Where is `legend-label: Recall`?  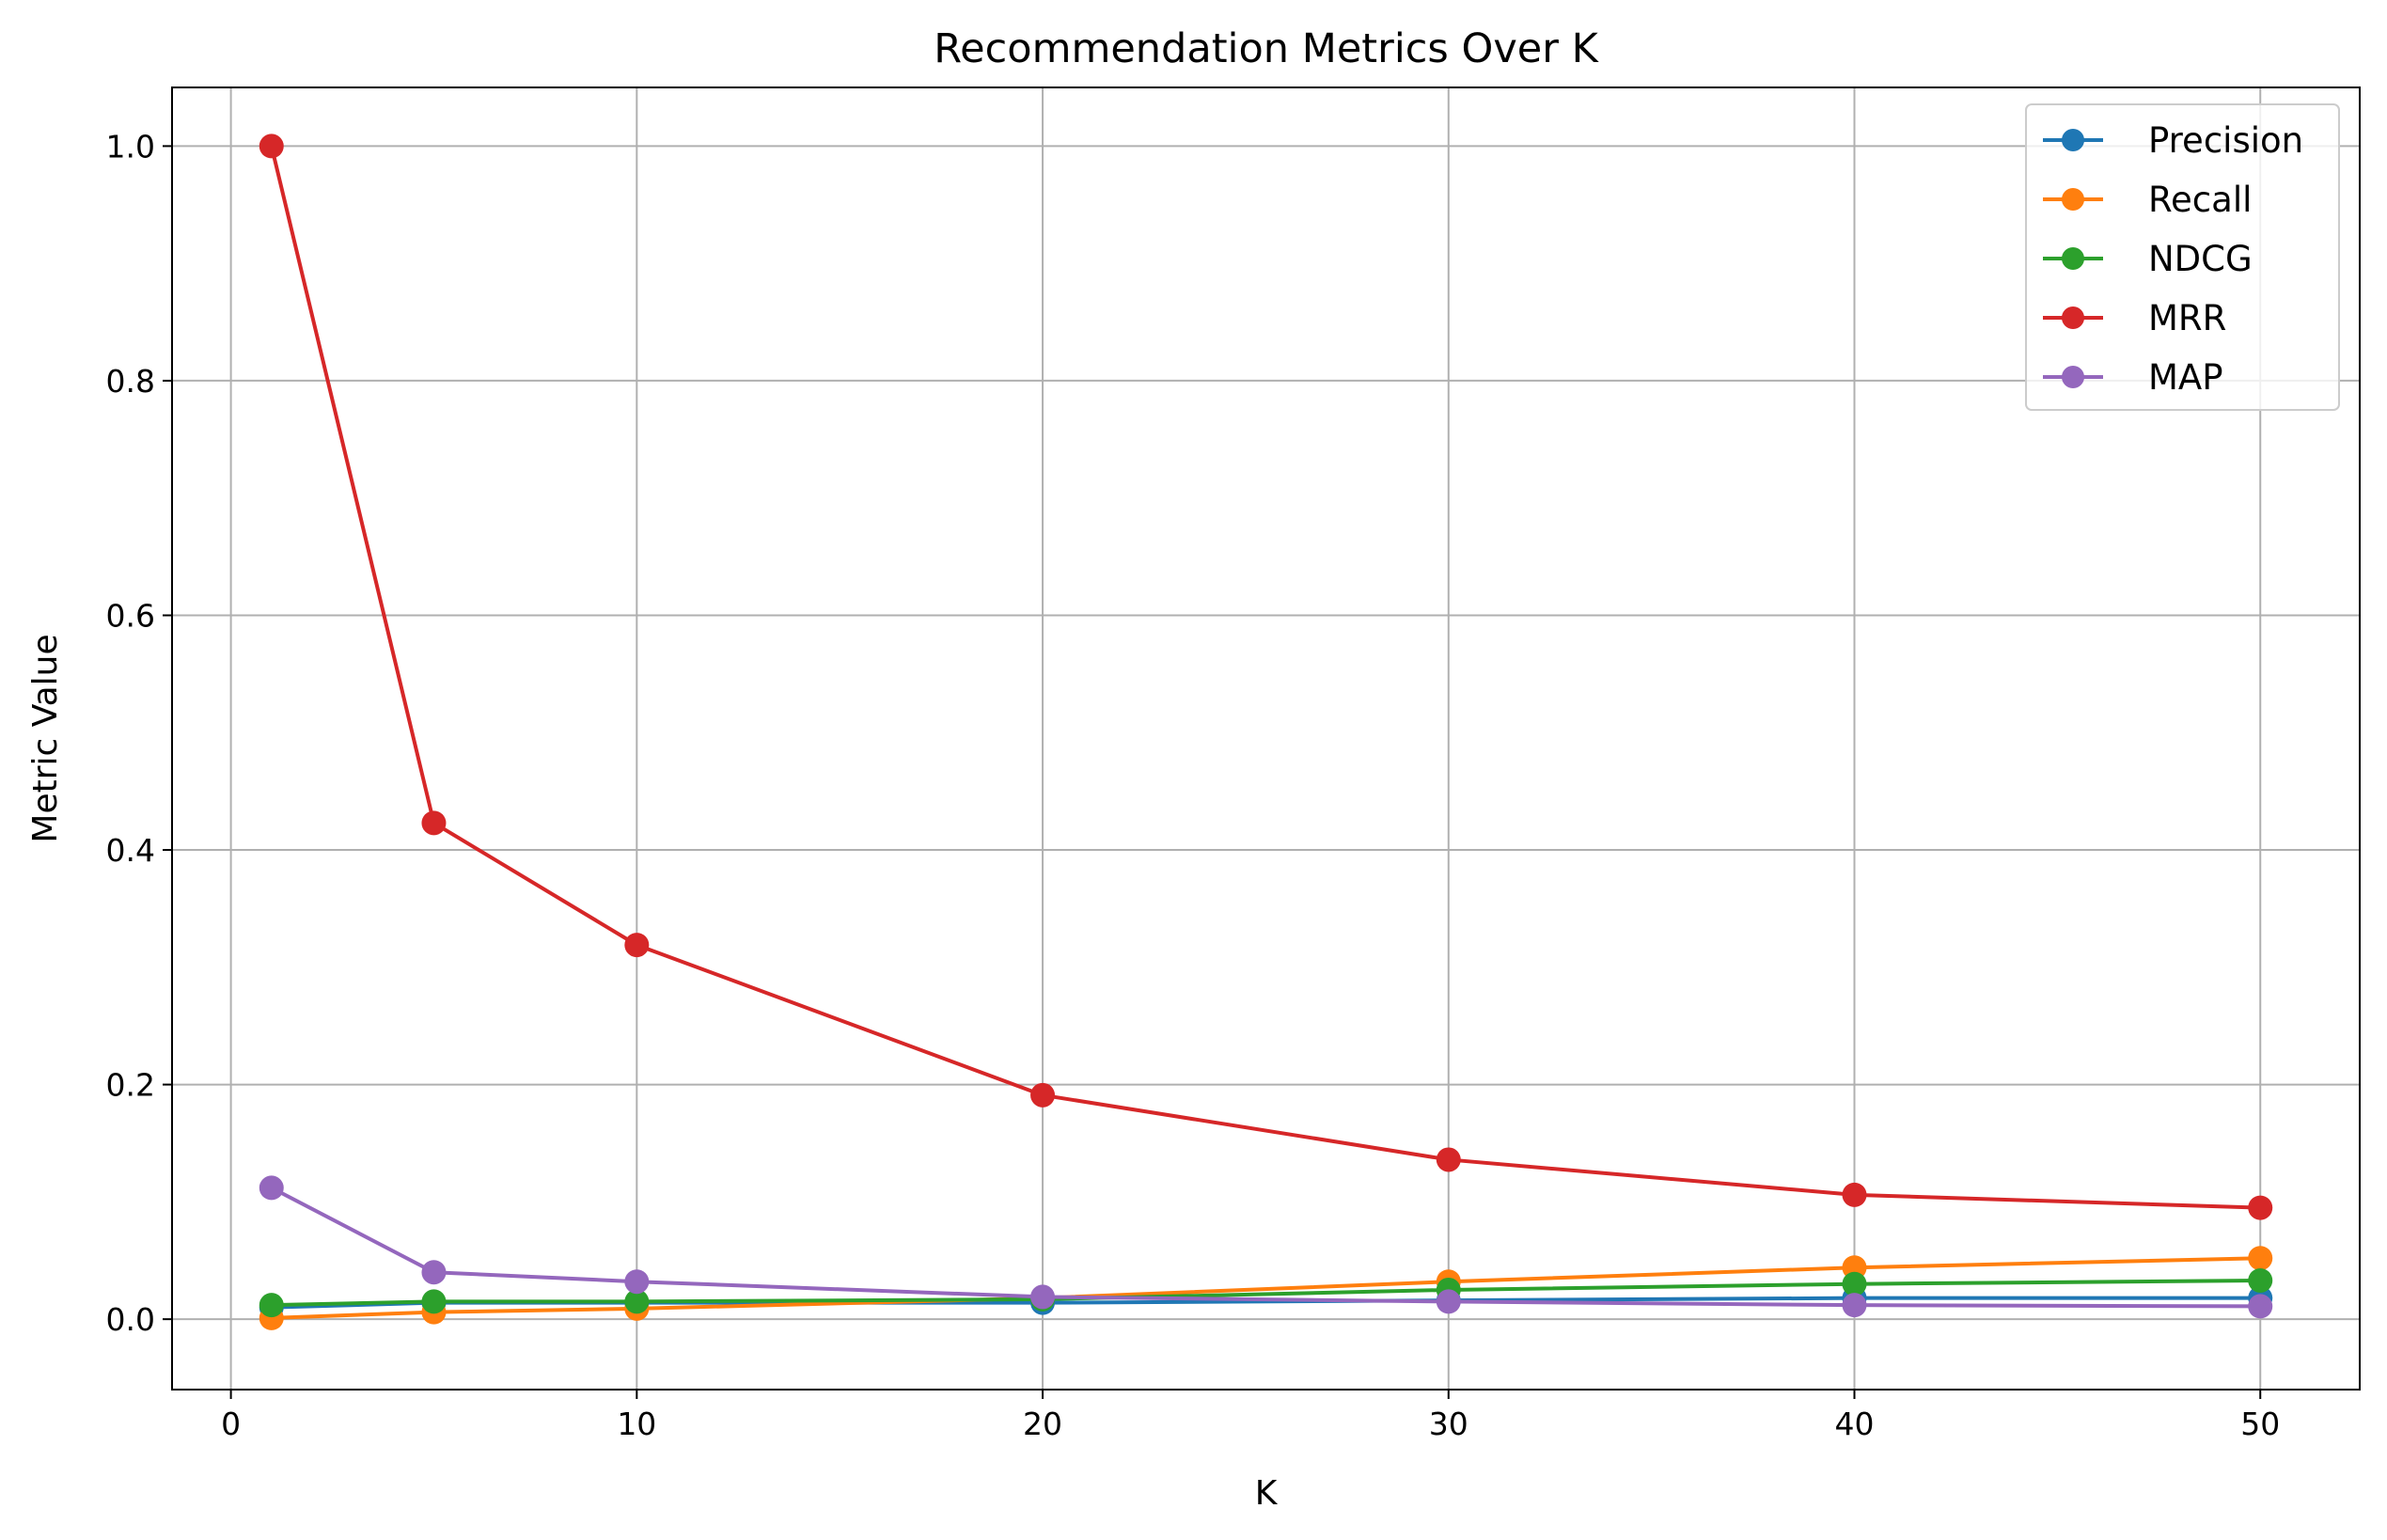 legend-label: Recall is located at coordinates (2200, 200).